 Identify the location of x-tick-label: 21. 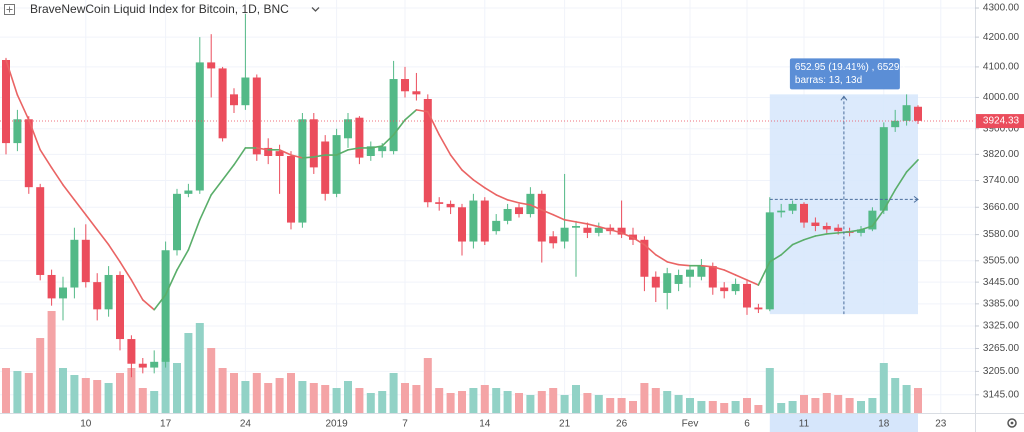
(565, 424).